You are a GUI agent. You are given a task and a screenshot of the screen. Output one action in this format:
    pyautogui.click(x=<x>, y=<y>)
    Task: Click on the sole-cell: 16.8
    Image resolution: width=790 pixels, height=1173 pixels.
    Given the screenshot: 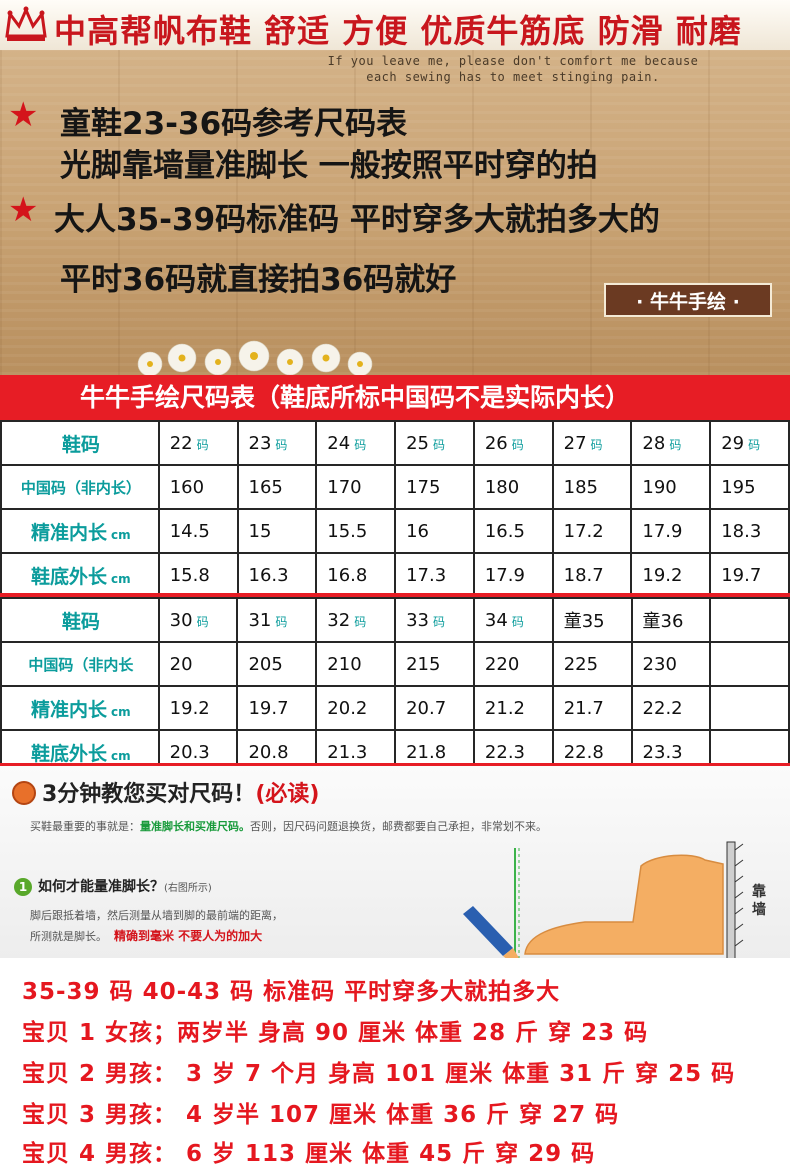 What is the action you would take?
    pyautogui.click(x=356, y=575)
    